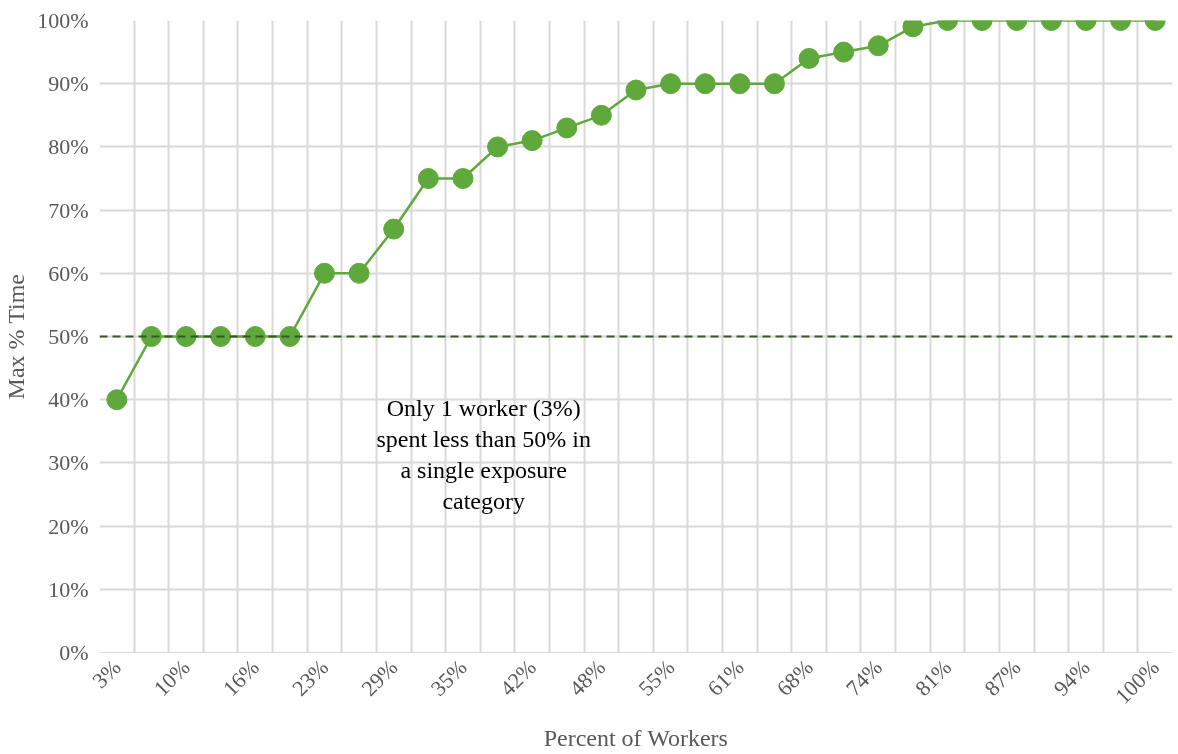  What do you see at coordinates (1002, 677) in the screenshot?
I see `x-tick-label: 87%` at bounding box center [1002, 677].